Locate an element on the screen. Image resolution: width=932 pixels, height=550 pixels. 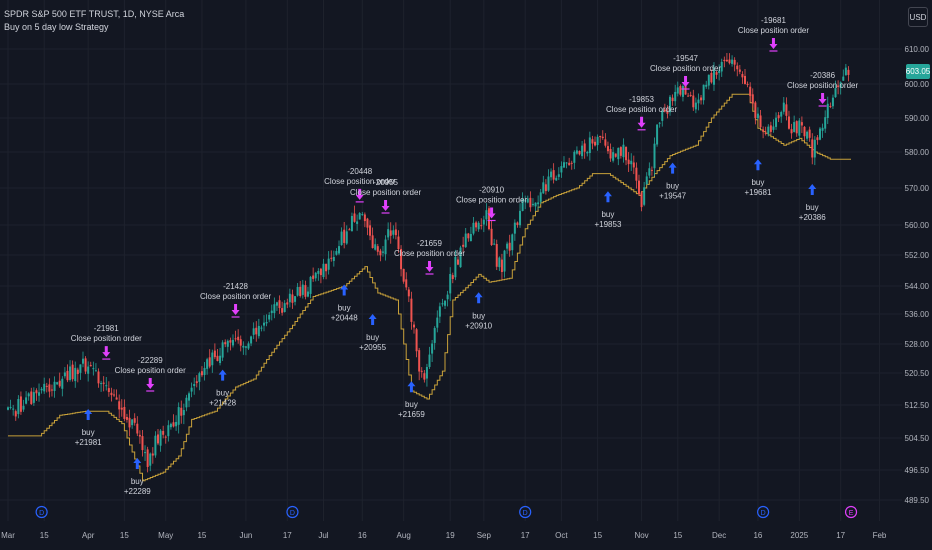
buy-marker: buy+20448 is located at coordinates (344, 303).